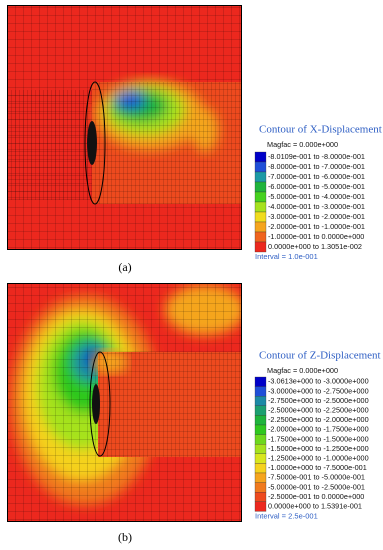  Describe the element at coordinates (316, 226) in the screenshot. I see `legend-label: -2.0000e-001 to -1.0000e-001` at that location.